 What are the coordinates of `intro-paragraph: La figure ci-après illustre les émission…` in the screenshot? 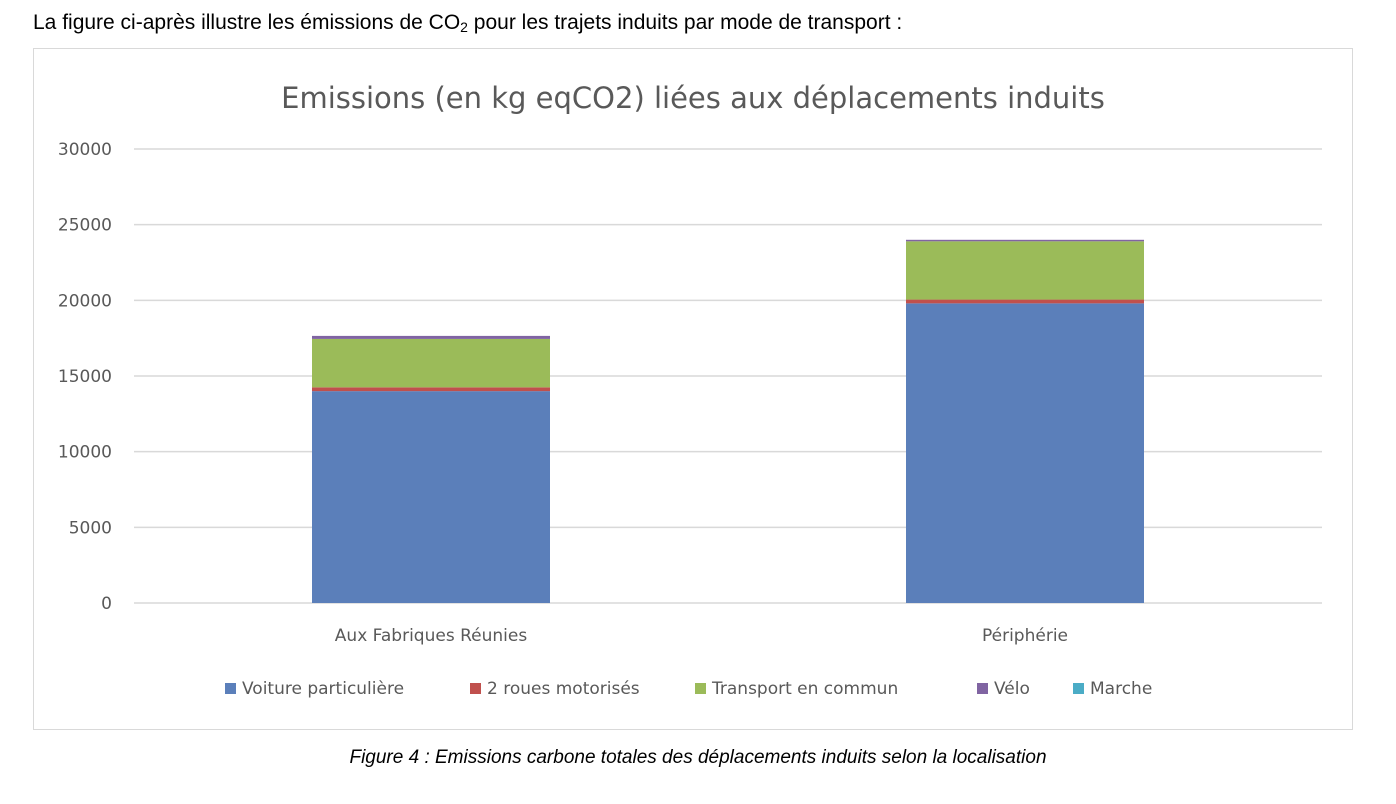 It's located at (467, 23).